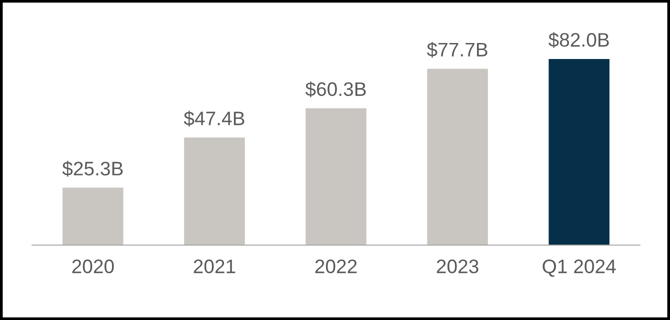 Image resolution: width=670 pixels, height=320 pixels. Describe the element at coordinates (92, 168) in the screenshot. I see `data-label: $25.3B` at that location.